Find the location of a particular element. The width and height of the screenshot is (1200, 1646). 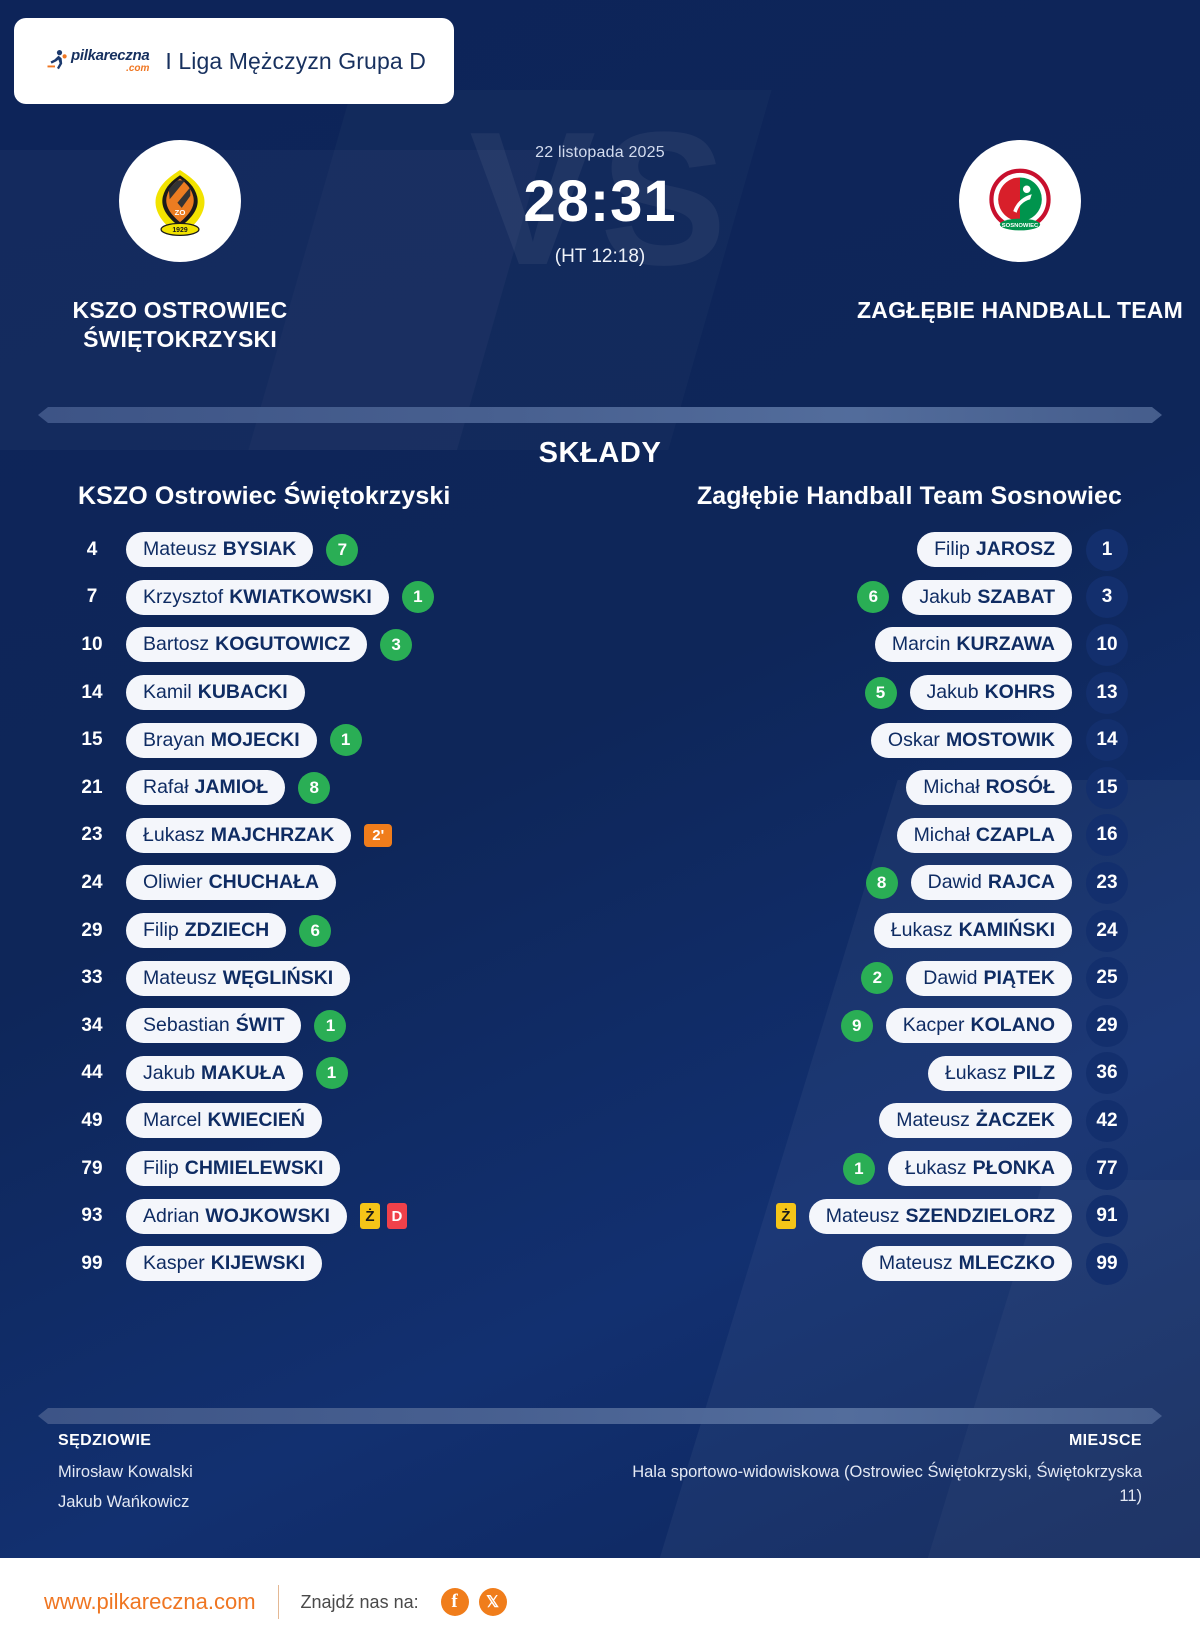

lineup-row: Michał ROSÓŁ 15 is located at coordinates (900, 788).